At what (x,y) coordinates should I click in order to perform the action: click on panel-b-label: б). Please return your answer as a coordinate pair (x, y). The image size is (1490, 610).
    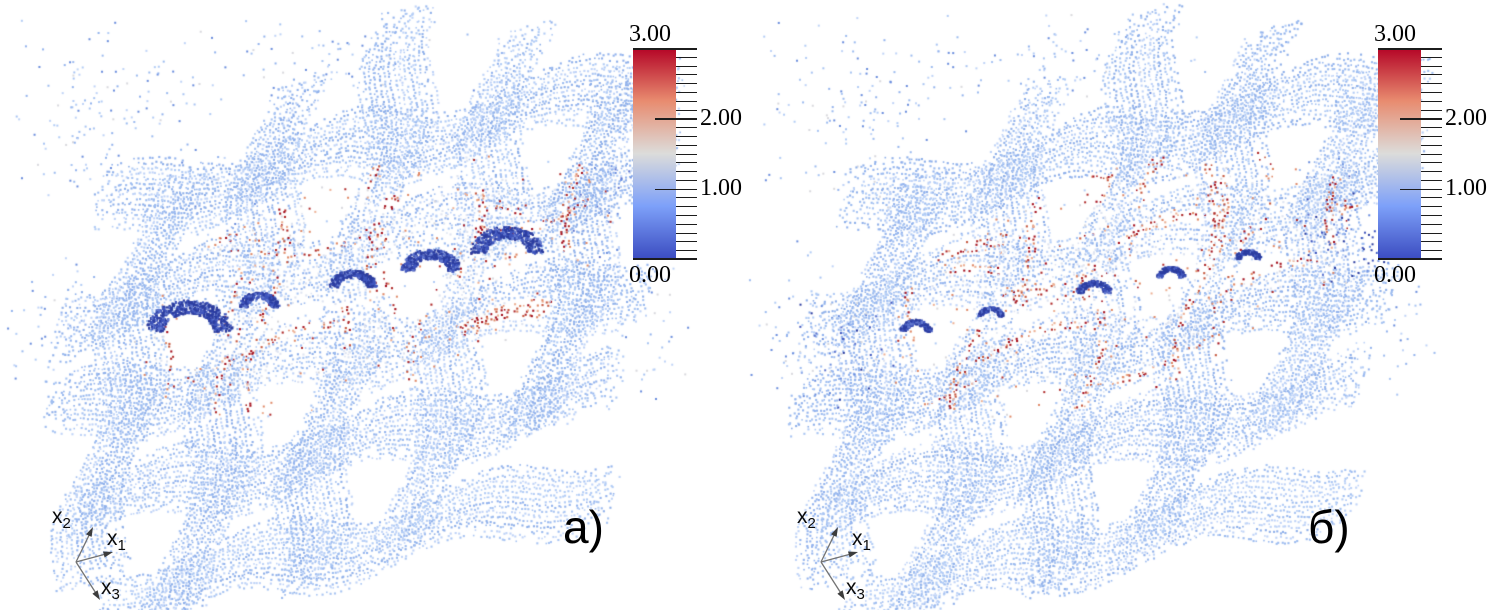
    Looking at the image, I should click on (1329, 527).